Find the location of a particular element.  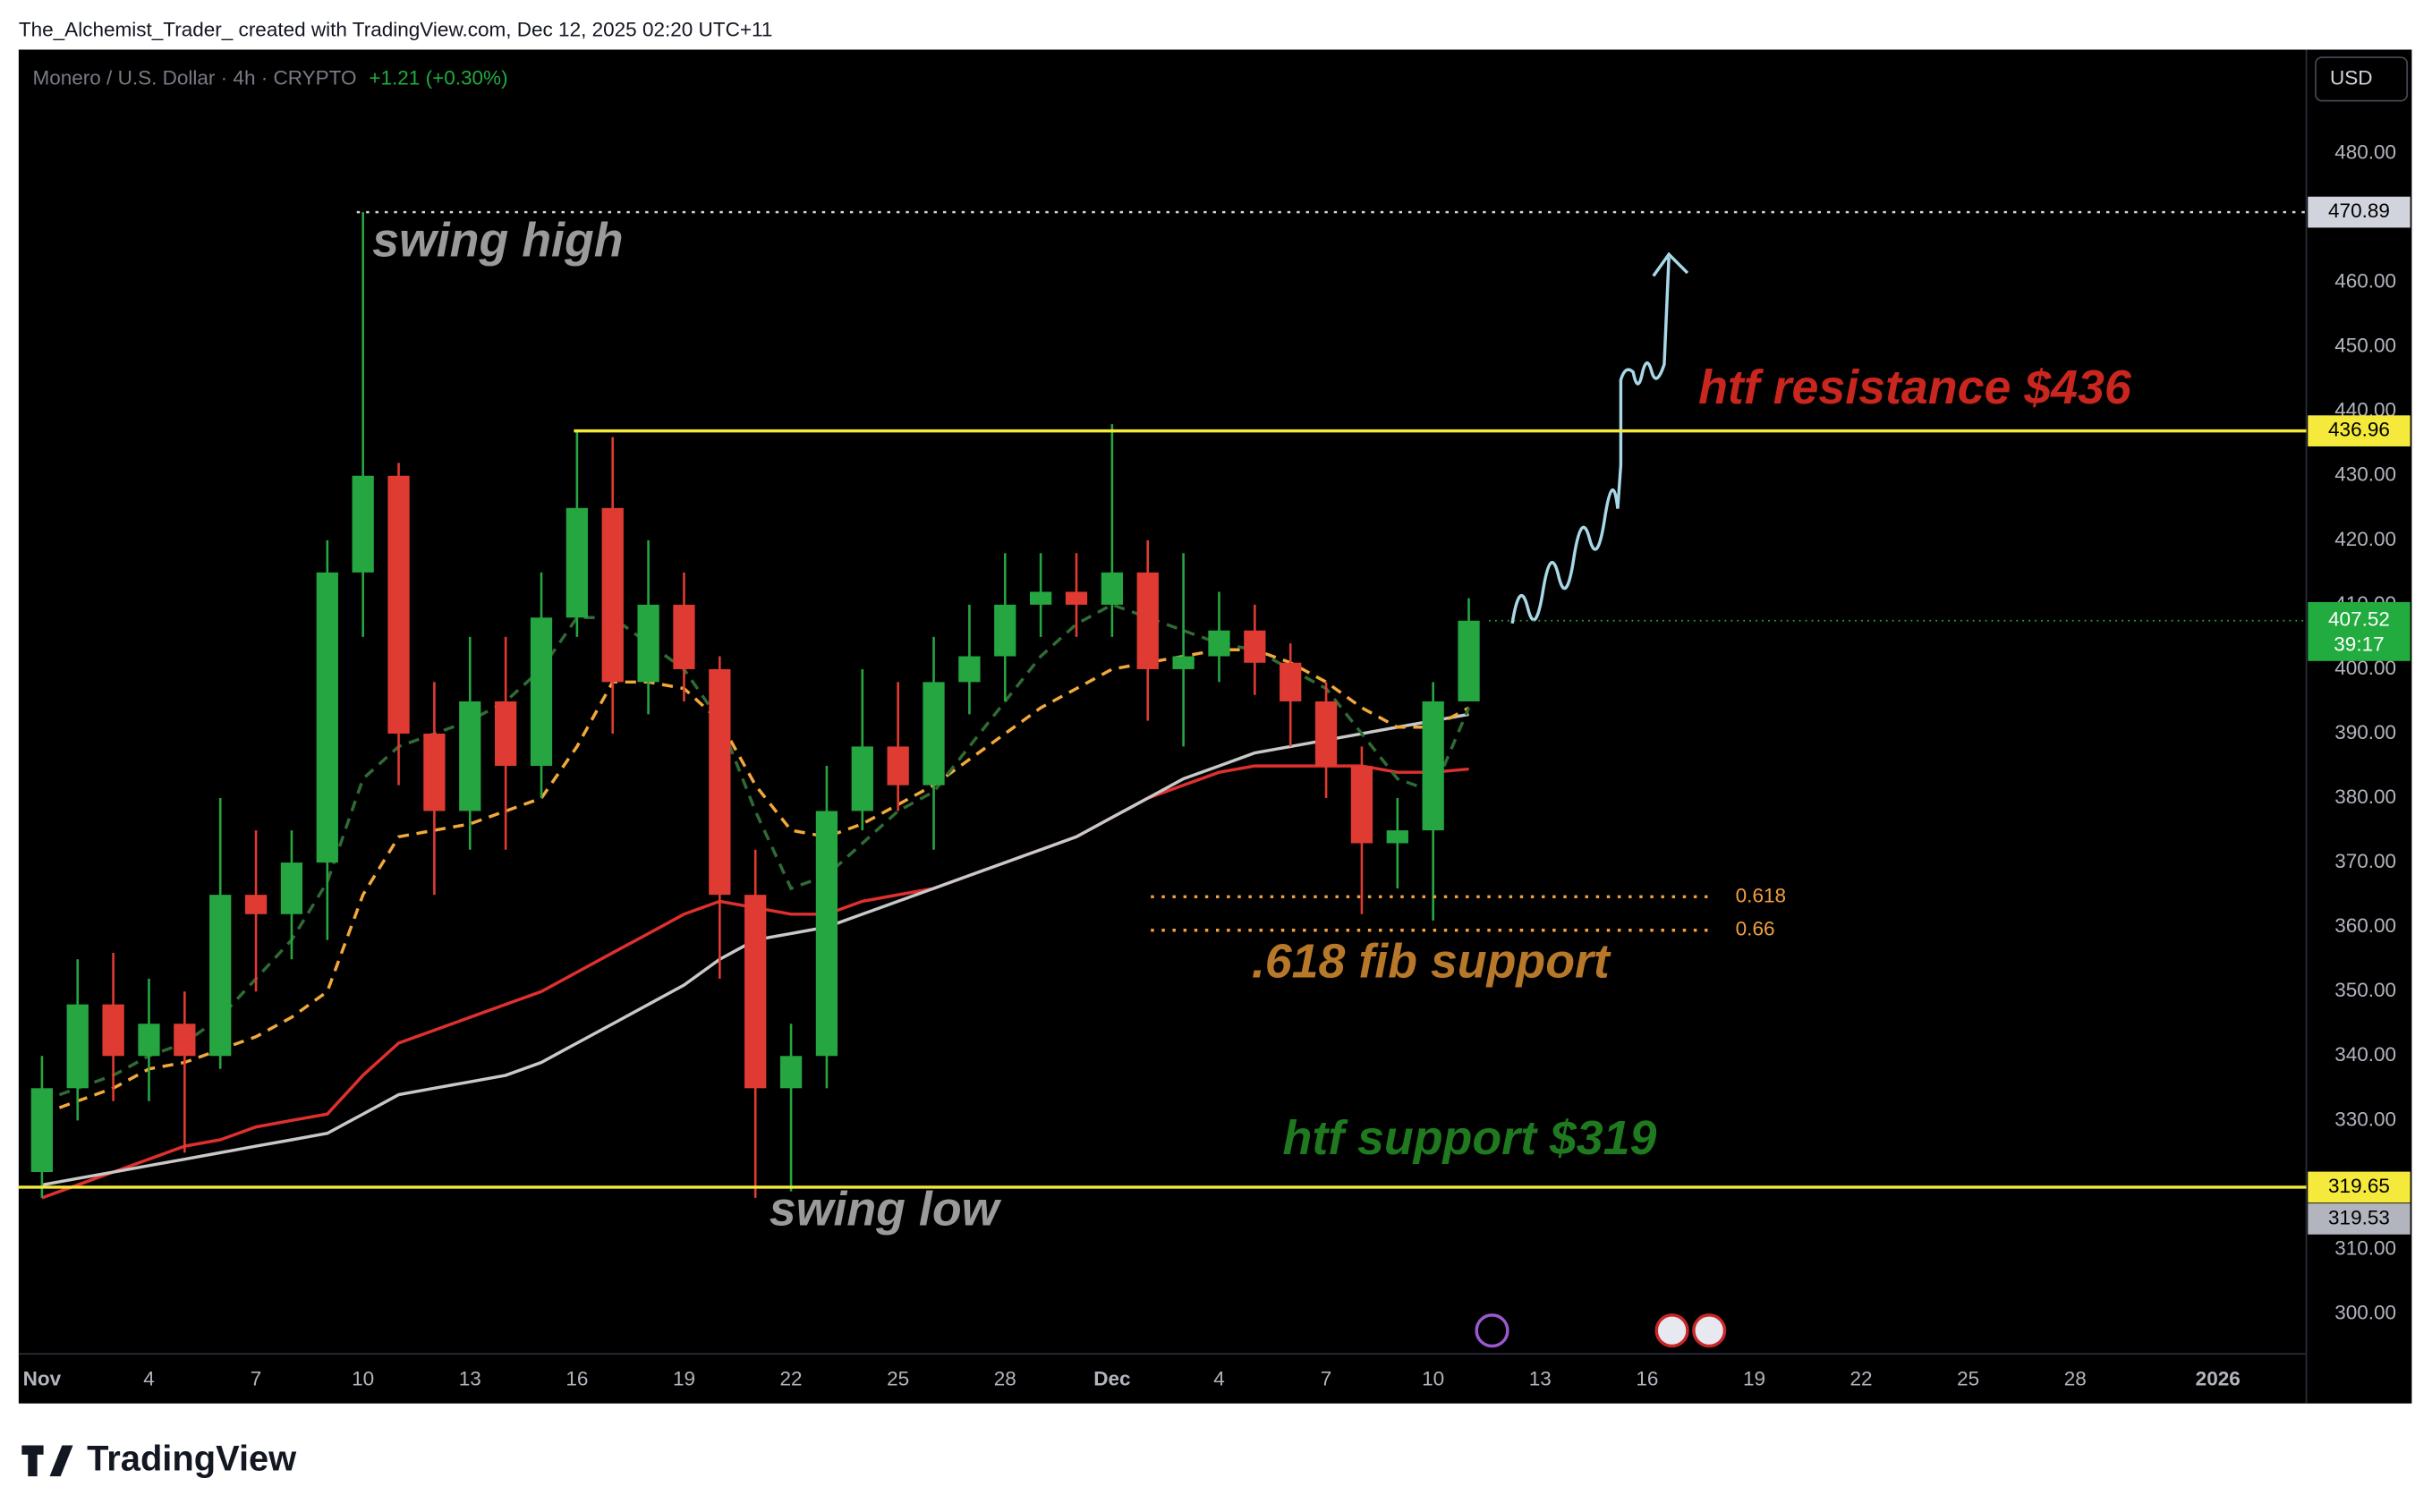

y-tick-label: 300.00 is located at coordinates (2365, 1312).